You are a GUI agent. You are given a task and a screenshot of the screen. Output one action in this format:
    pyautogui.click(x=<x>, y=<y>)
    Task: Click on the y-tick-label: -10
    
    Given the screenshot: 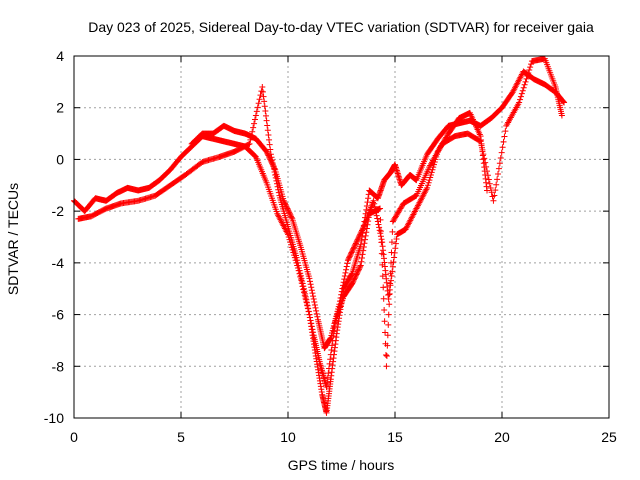 What is the action you would take?
    pyautogui.click(x=54, y=418)
    